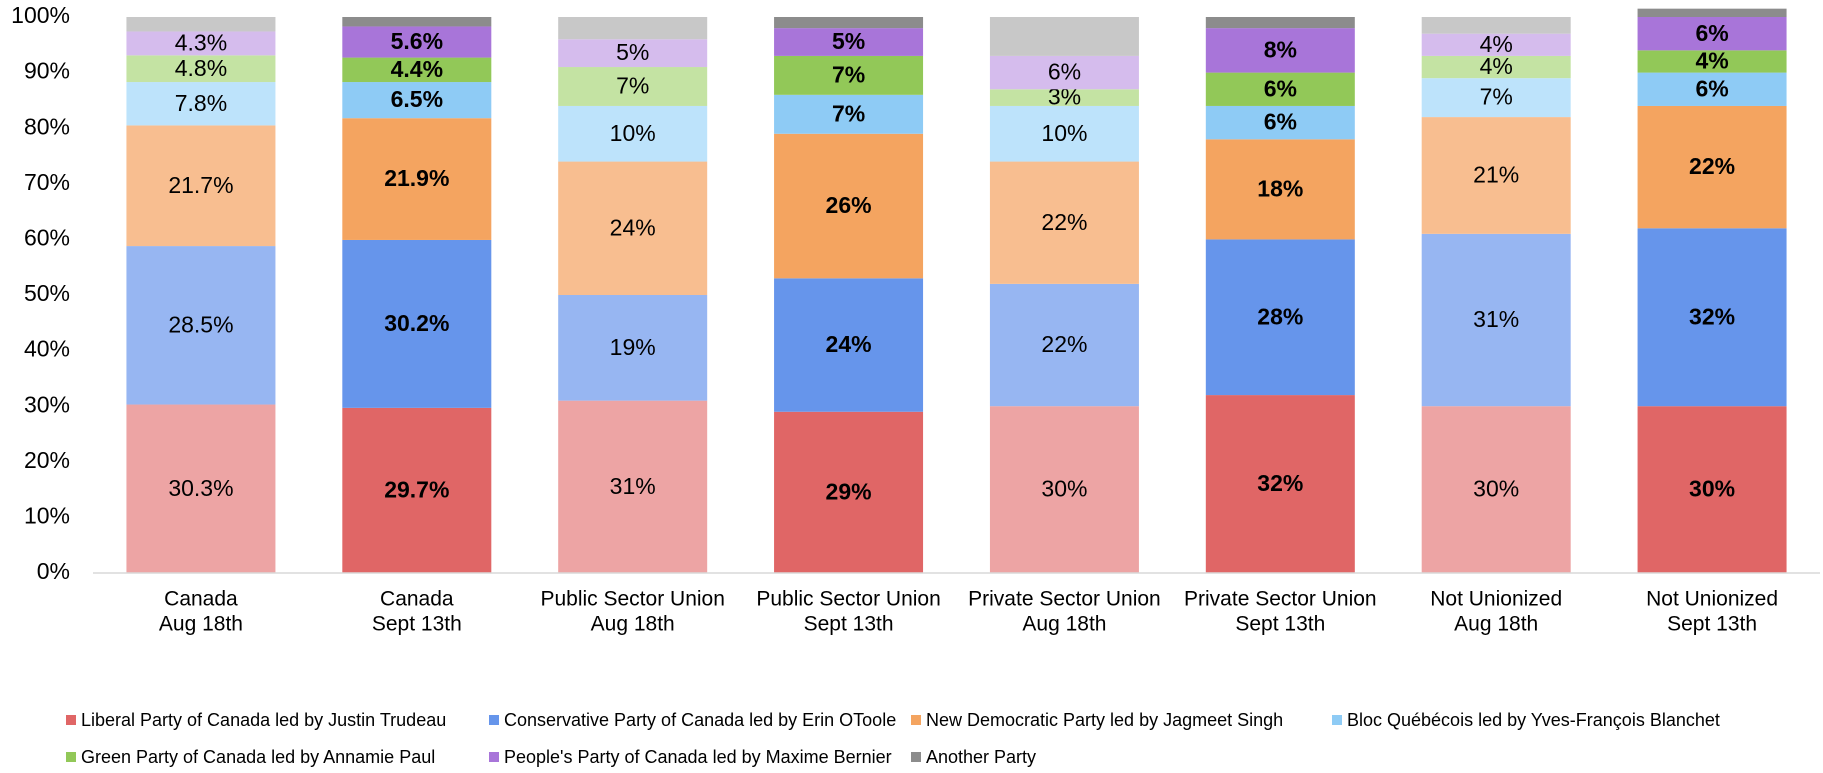  I want to click on x-tick-label: Canada, so click(417, 599).